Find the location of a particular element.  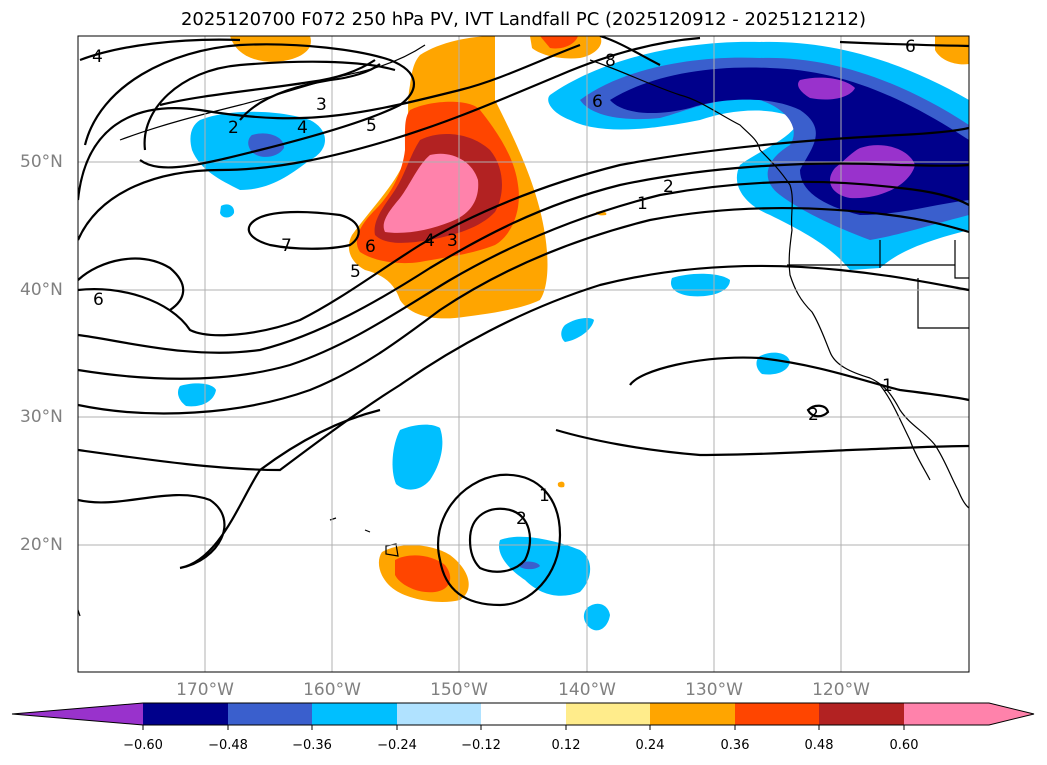

lat-label: 30°N is located at coordinates (41, 417).